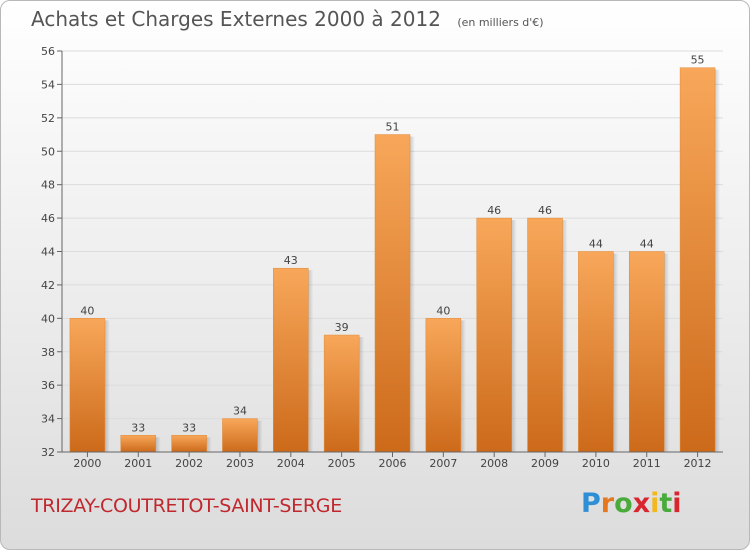 This screenshot has width=750, height=550. I want to click on x-tick-label: 2003, so click(240, 463).